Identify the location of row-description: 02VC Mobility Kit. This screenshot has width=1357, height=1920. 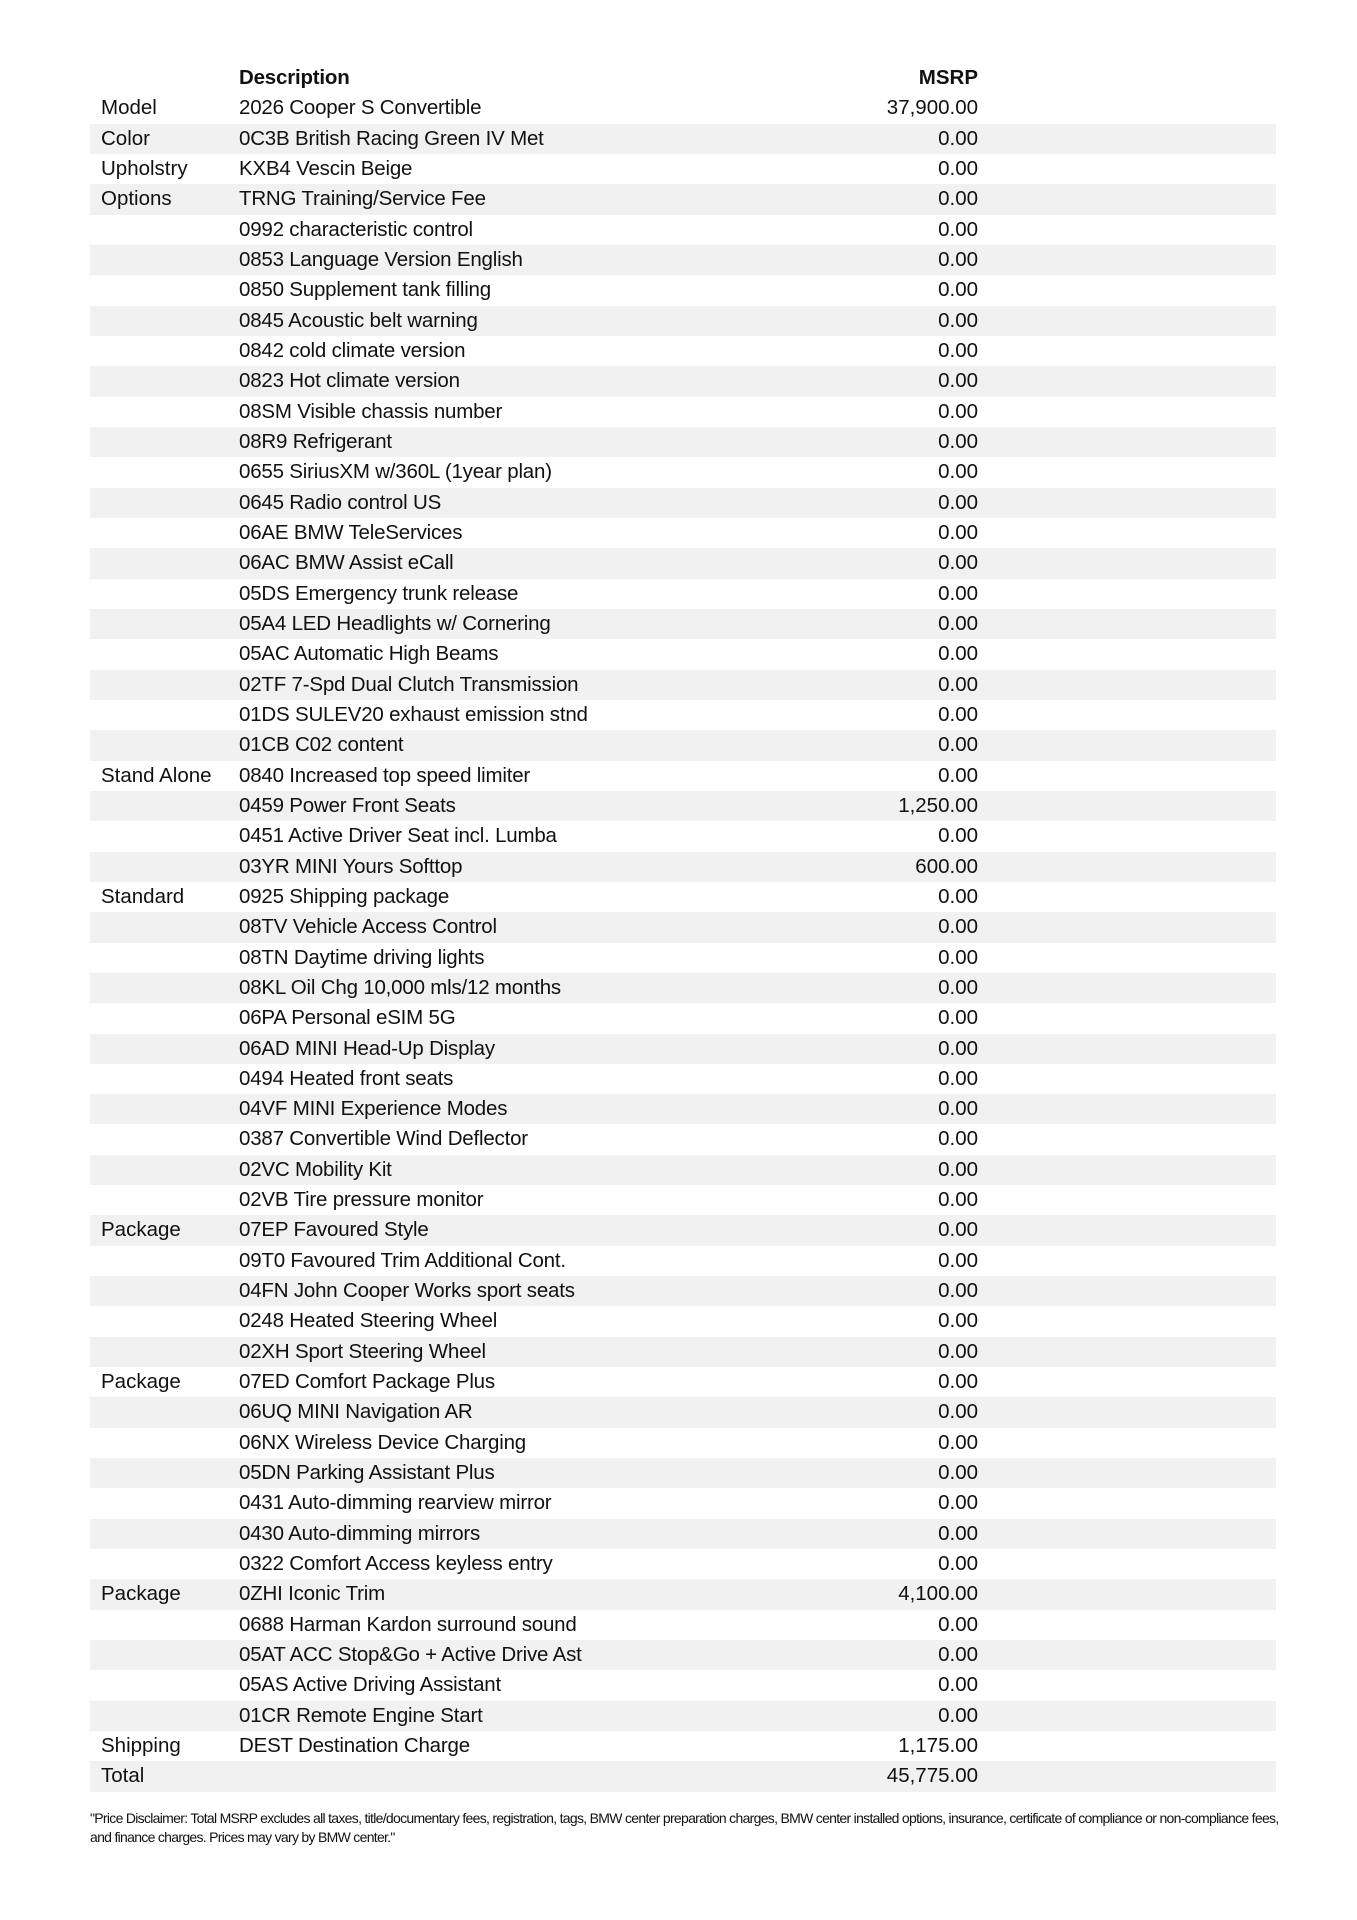
(315, 1169).